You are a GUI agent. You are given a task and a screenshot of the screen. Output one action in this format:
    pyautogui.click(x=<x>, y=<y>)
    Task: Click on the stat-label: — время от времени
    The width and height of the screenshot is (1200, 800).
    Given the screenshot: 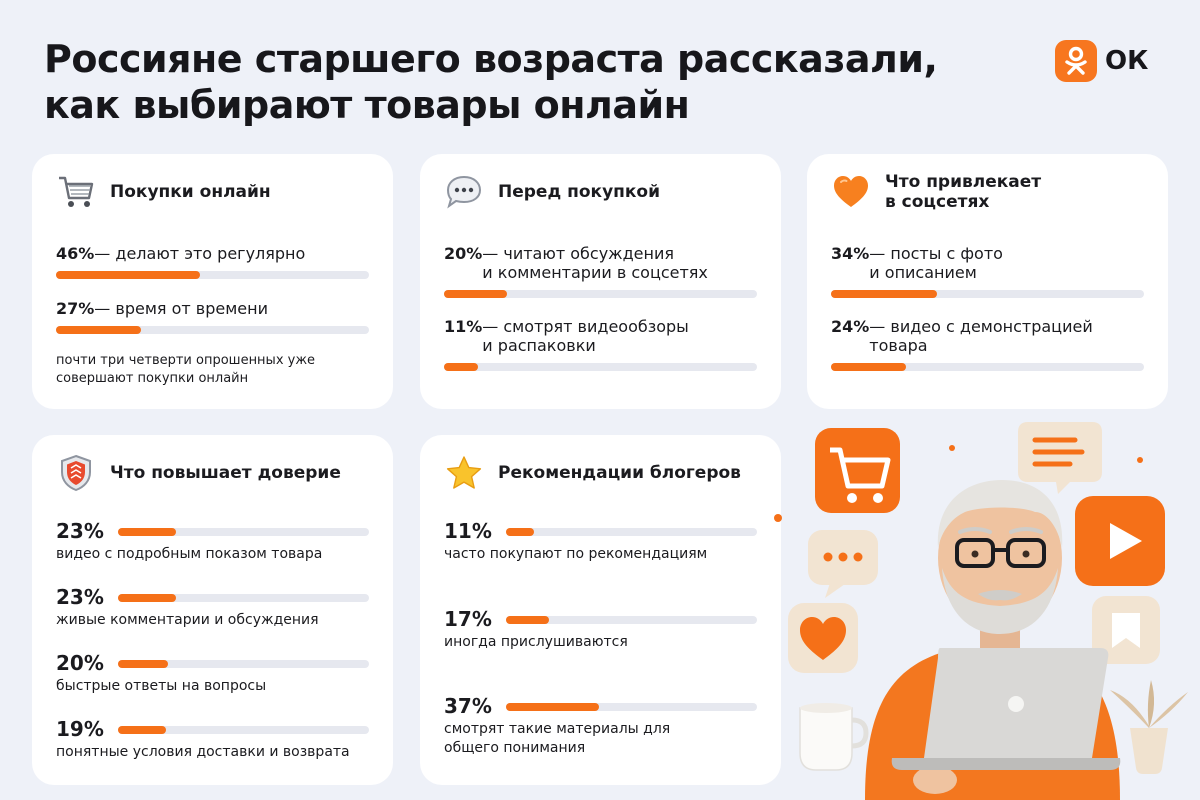 What is the action you would take?
    pyautogui.click(x=181, y=308)
    